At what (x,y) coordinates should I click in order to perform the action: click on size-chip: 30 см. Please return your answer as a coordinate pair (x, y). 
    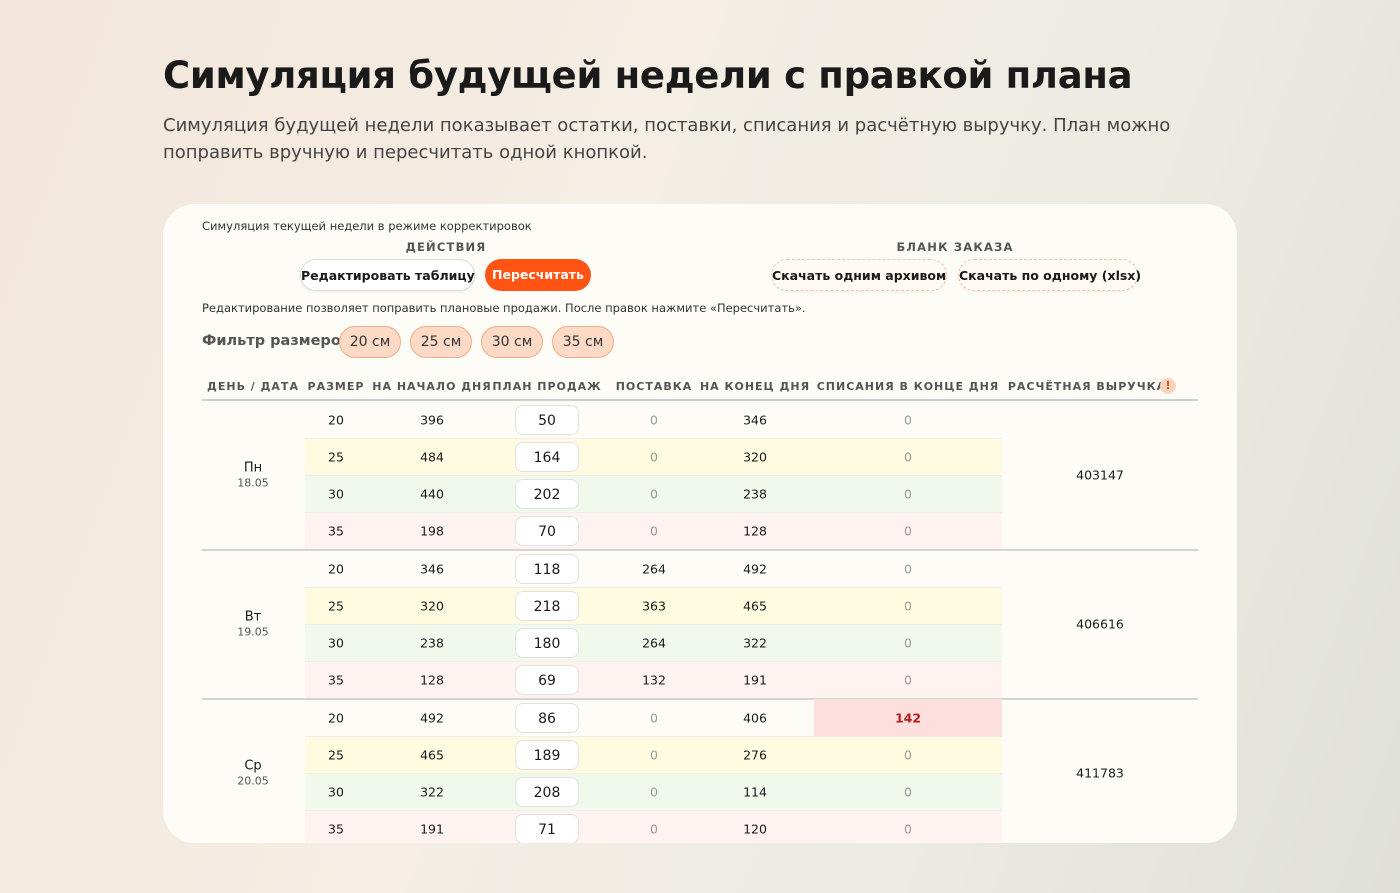
    Looking at the image, I should click on (512, 342).